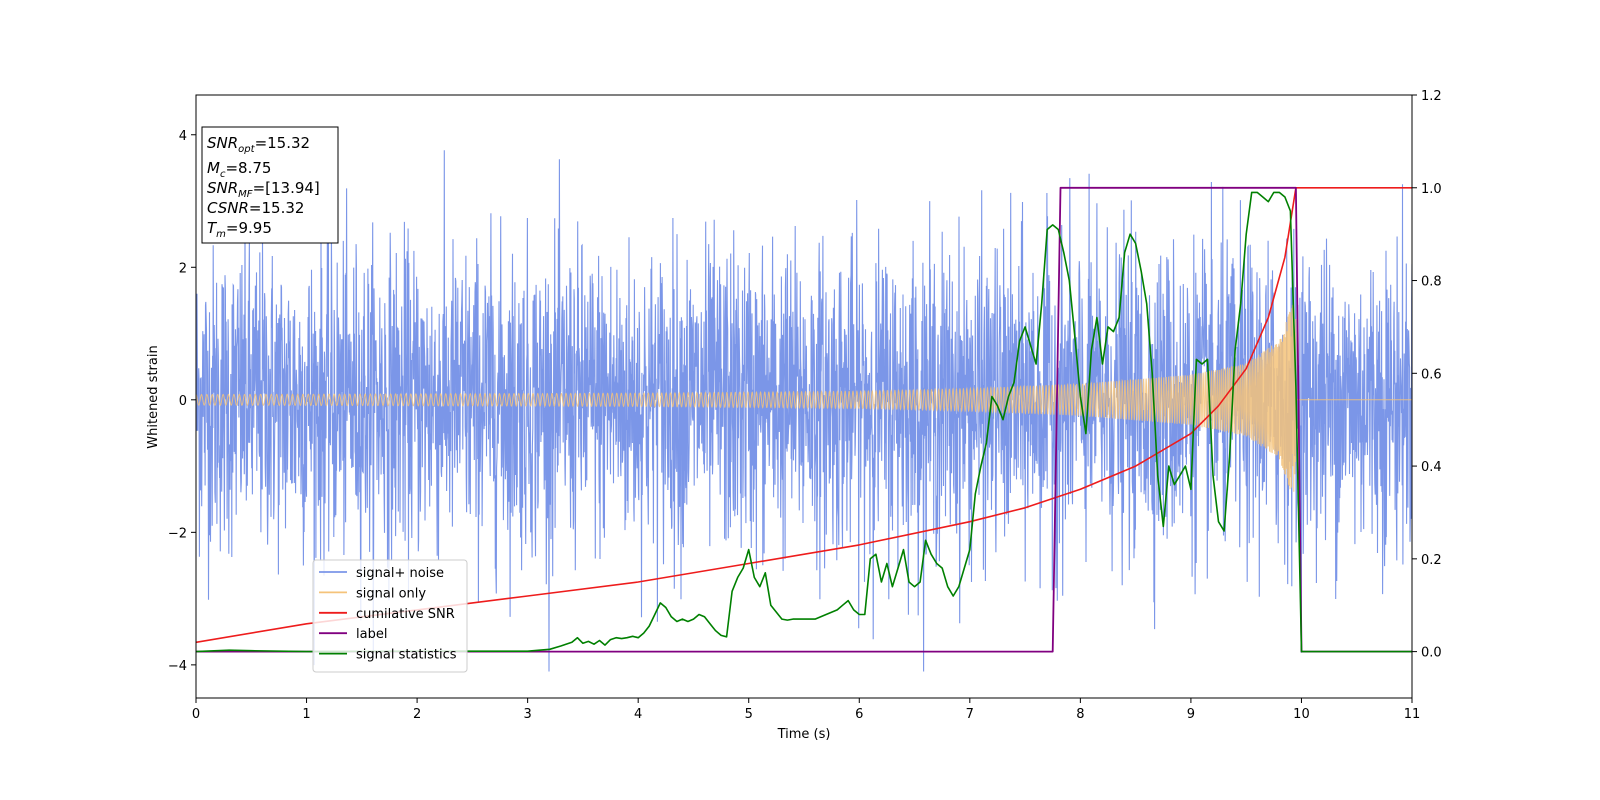  What do you see at coordinates (353, 634) in the screenshot?
I see `legend-entry: label` at bounding box center [353, 634].